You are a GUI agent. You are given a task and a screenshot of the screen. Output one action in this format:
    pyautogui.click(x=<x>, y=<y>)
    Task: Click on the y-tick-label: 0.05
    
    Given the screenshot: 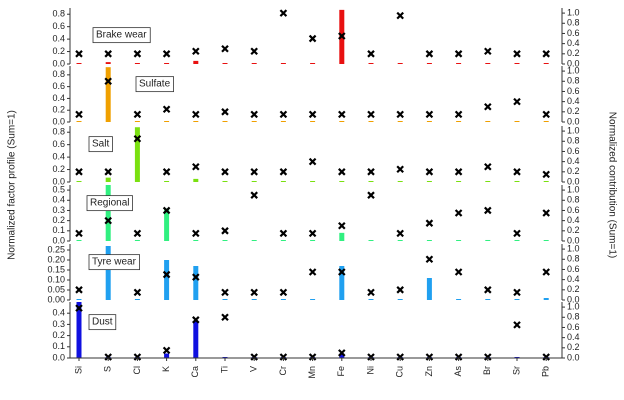 What is the action you would take?
    pyautogui.click(x=56, y=289)
    